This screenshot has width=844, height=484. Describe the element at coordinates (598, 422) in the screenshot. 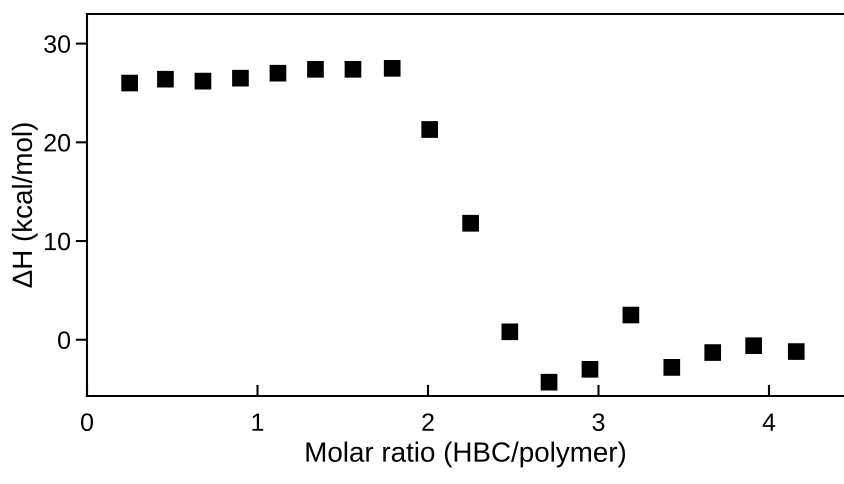

I see `x-tick-label: 3` at that location.